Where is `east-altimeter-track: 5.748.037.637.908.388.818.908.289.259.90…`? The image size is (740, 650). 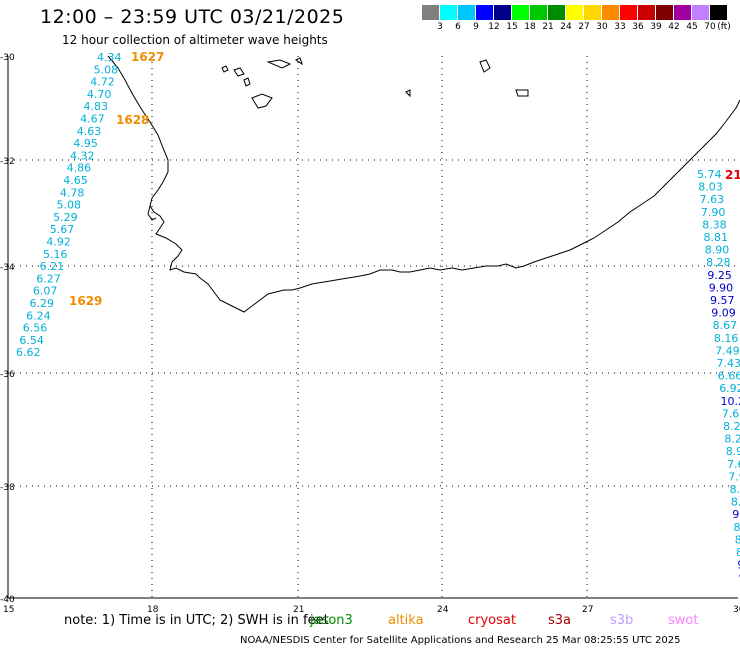 east-altimeter-track: 5.748.037.637.908.388.818.908.289.259.90… is located at coordinates (718, 376).